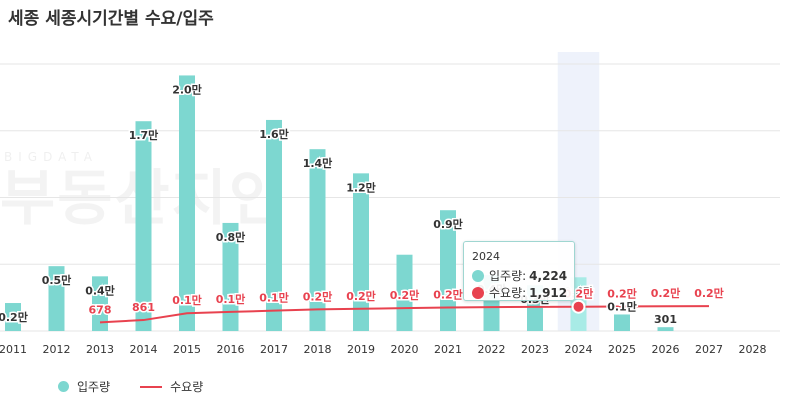 The width and height of the screenshot is (787, 406). Describe the element at coordinates (665, 319) in the screenshot. I see `bar-value-label: 301` at that location.